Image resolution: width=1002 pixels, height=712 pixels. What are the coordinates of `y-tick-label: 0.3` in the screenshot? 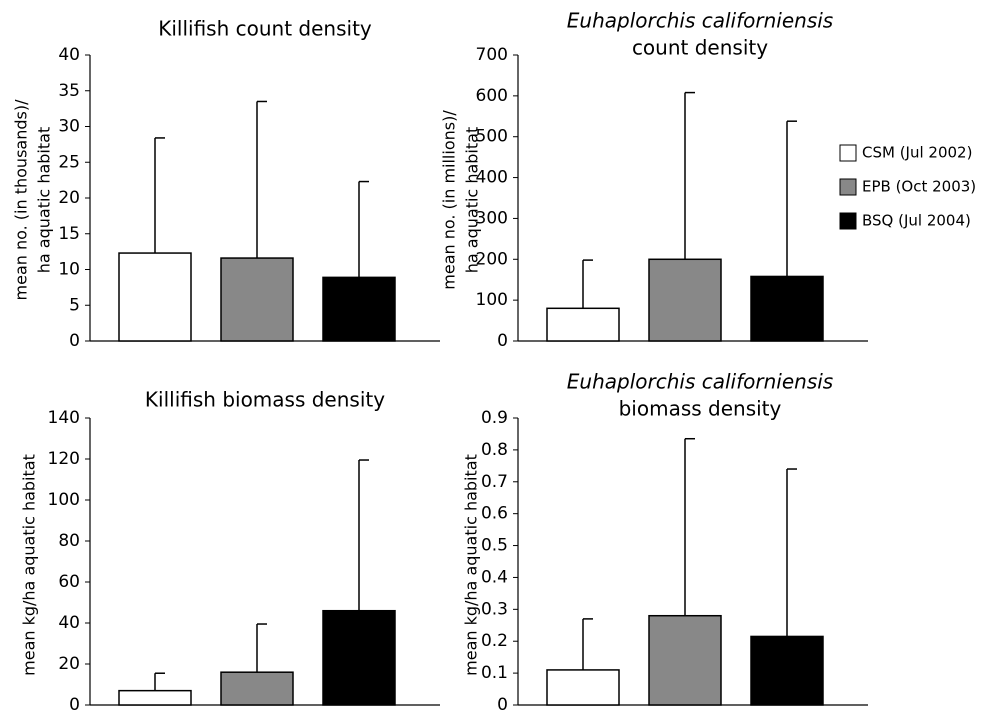 It's located at (494, 609).